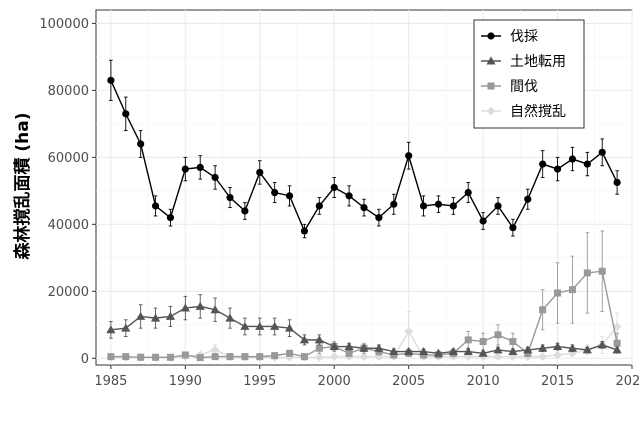 The image size is (640, 426). I want to click on legend-item: 自然撹乱, so click(523, 111).